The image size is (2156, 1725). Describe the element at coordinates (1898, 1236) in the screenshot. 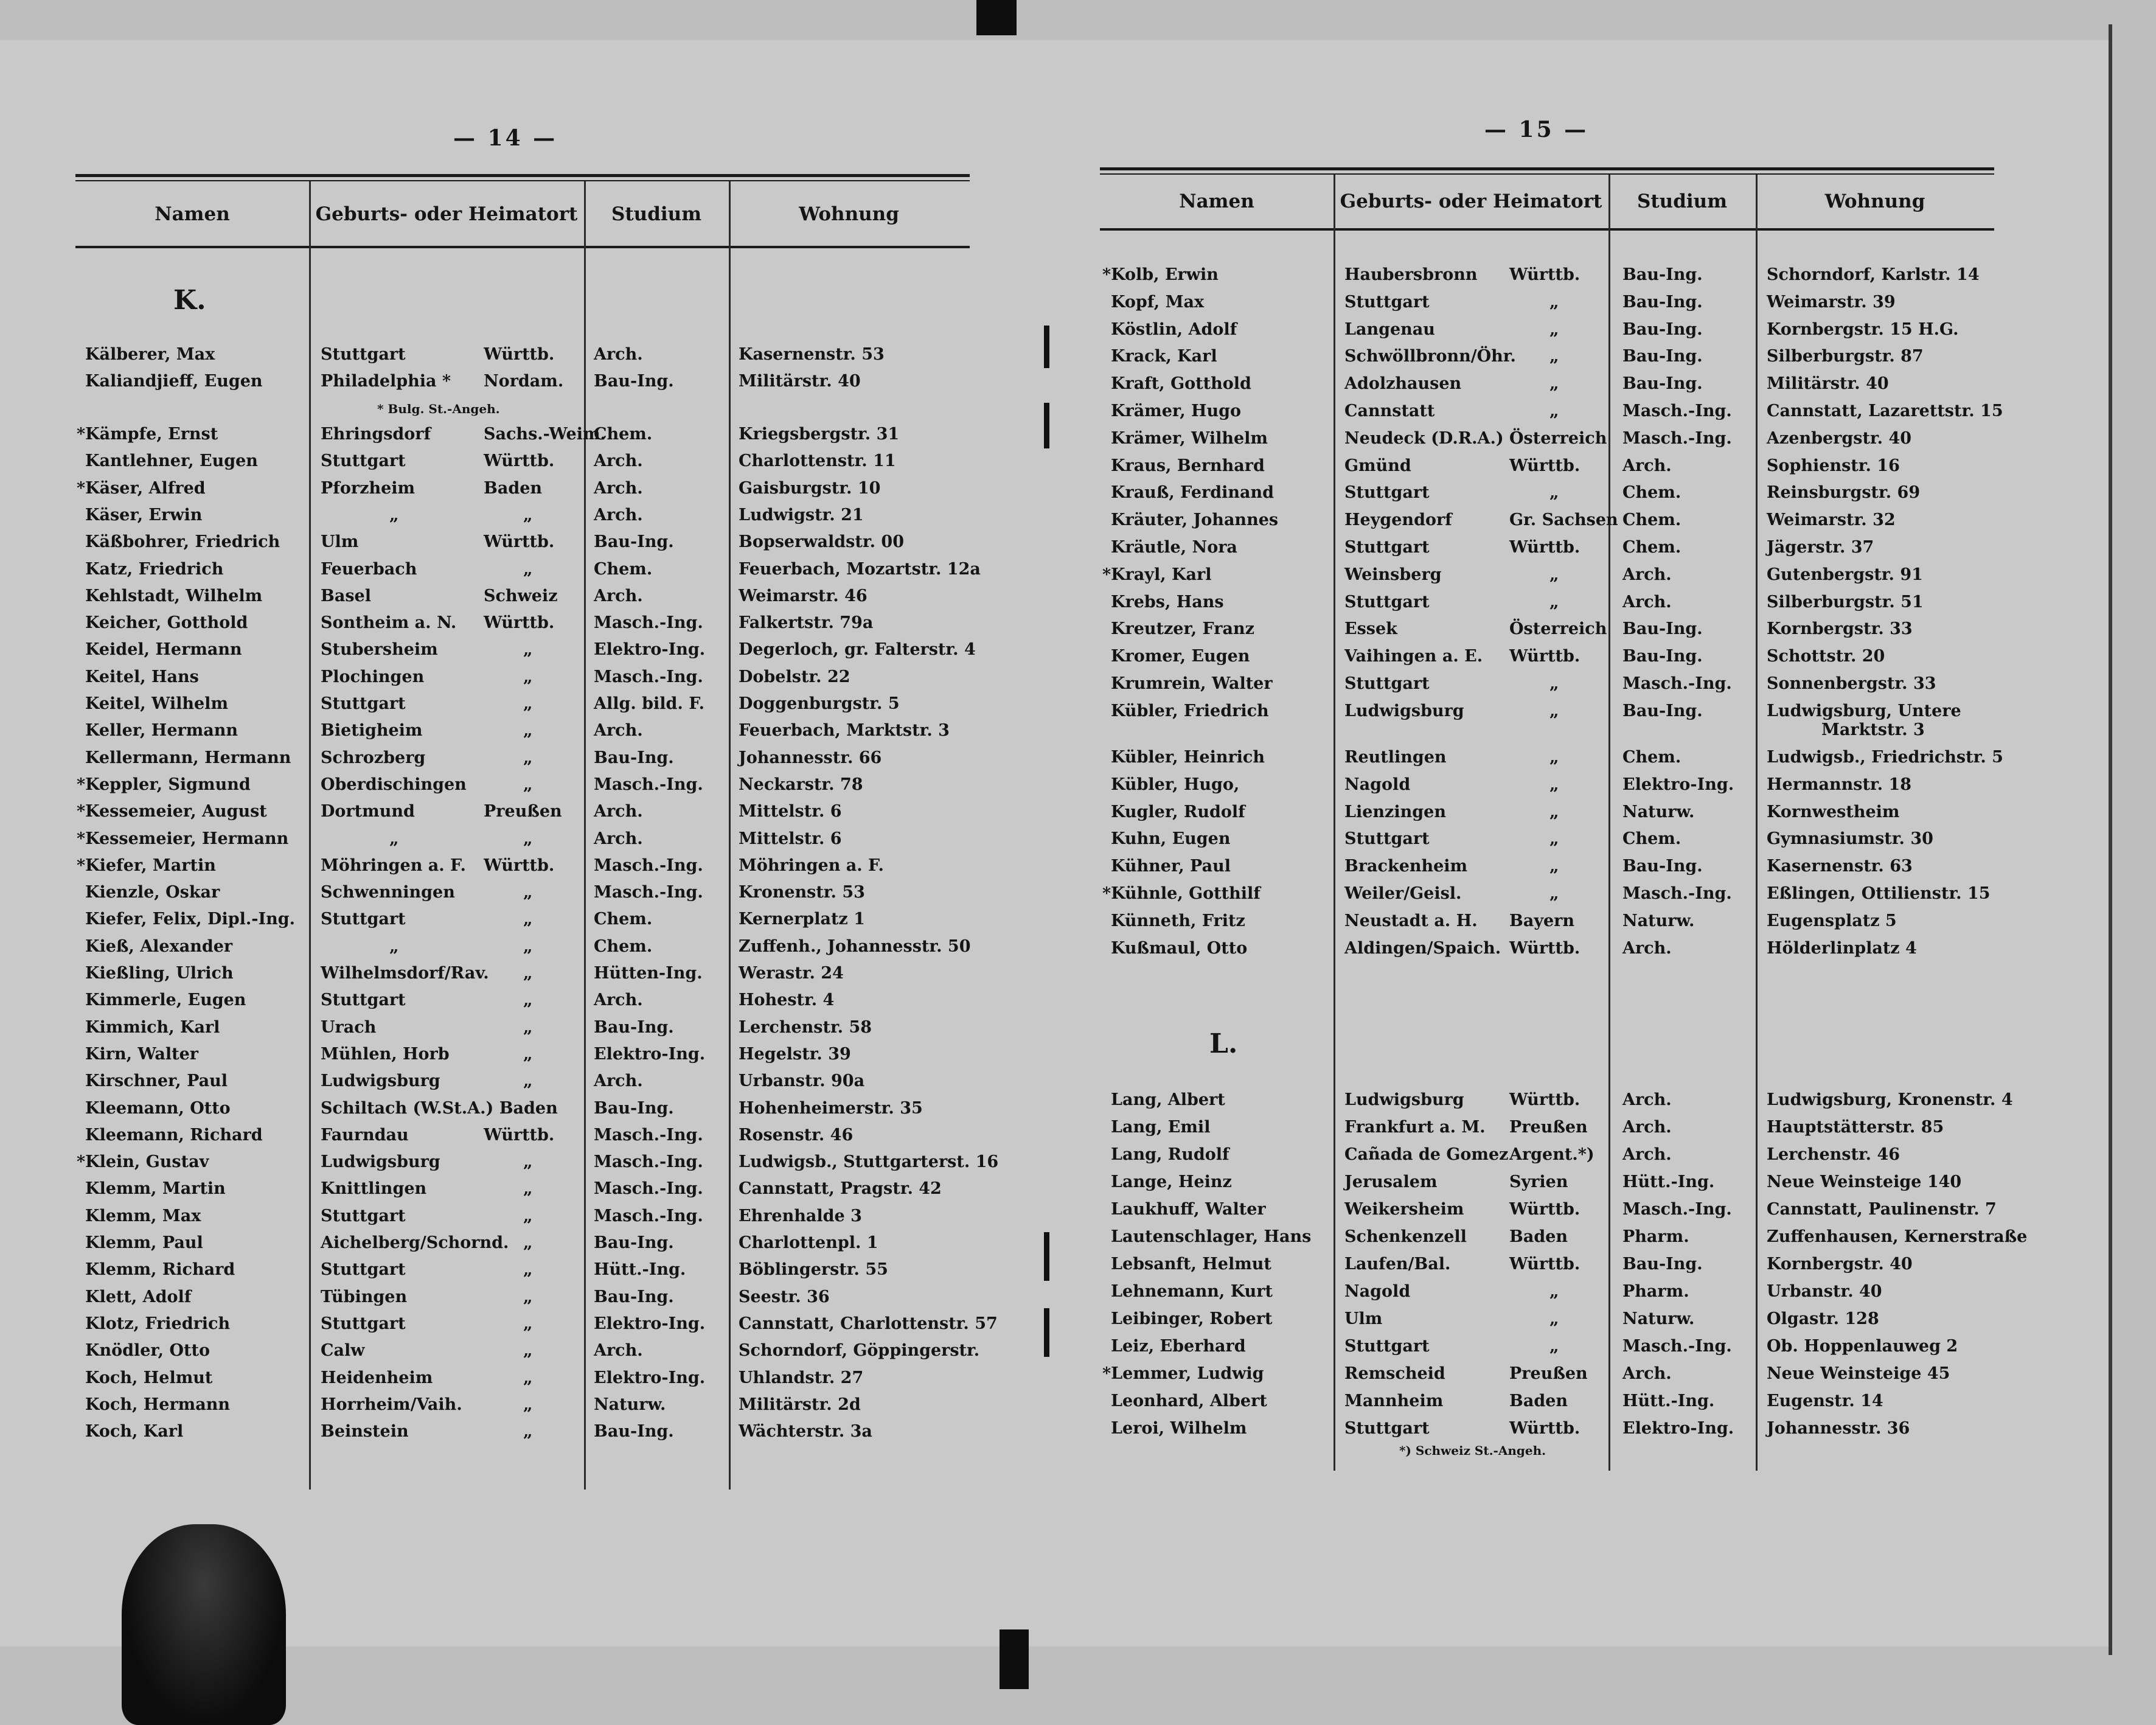

I see `entry-residence: Zuffenhausen, Kernerstraße` at that location.